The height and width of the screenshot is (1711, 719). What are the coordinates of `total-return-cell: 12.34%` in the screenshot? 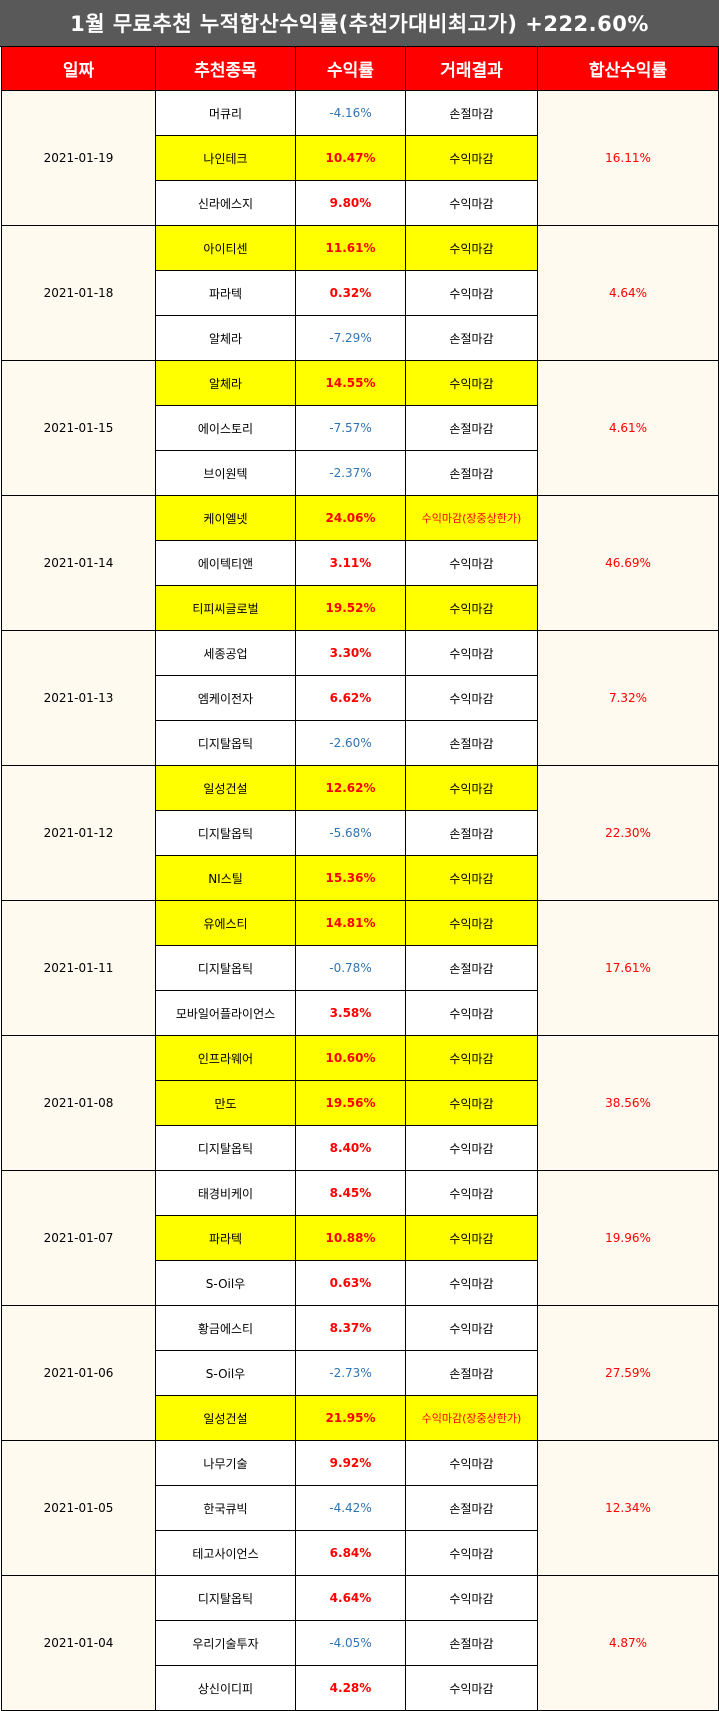 It's located at (628, 1508).